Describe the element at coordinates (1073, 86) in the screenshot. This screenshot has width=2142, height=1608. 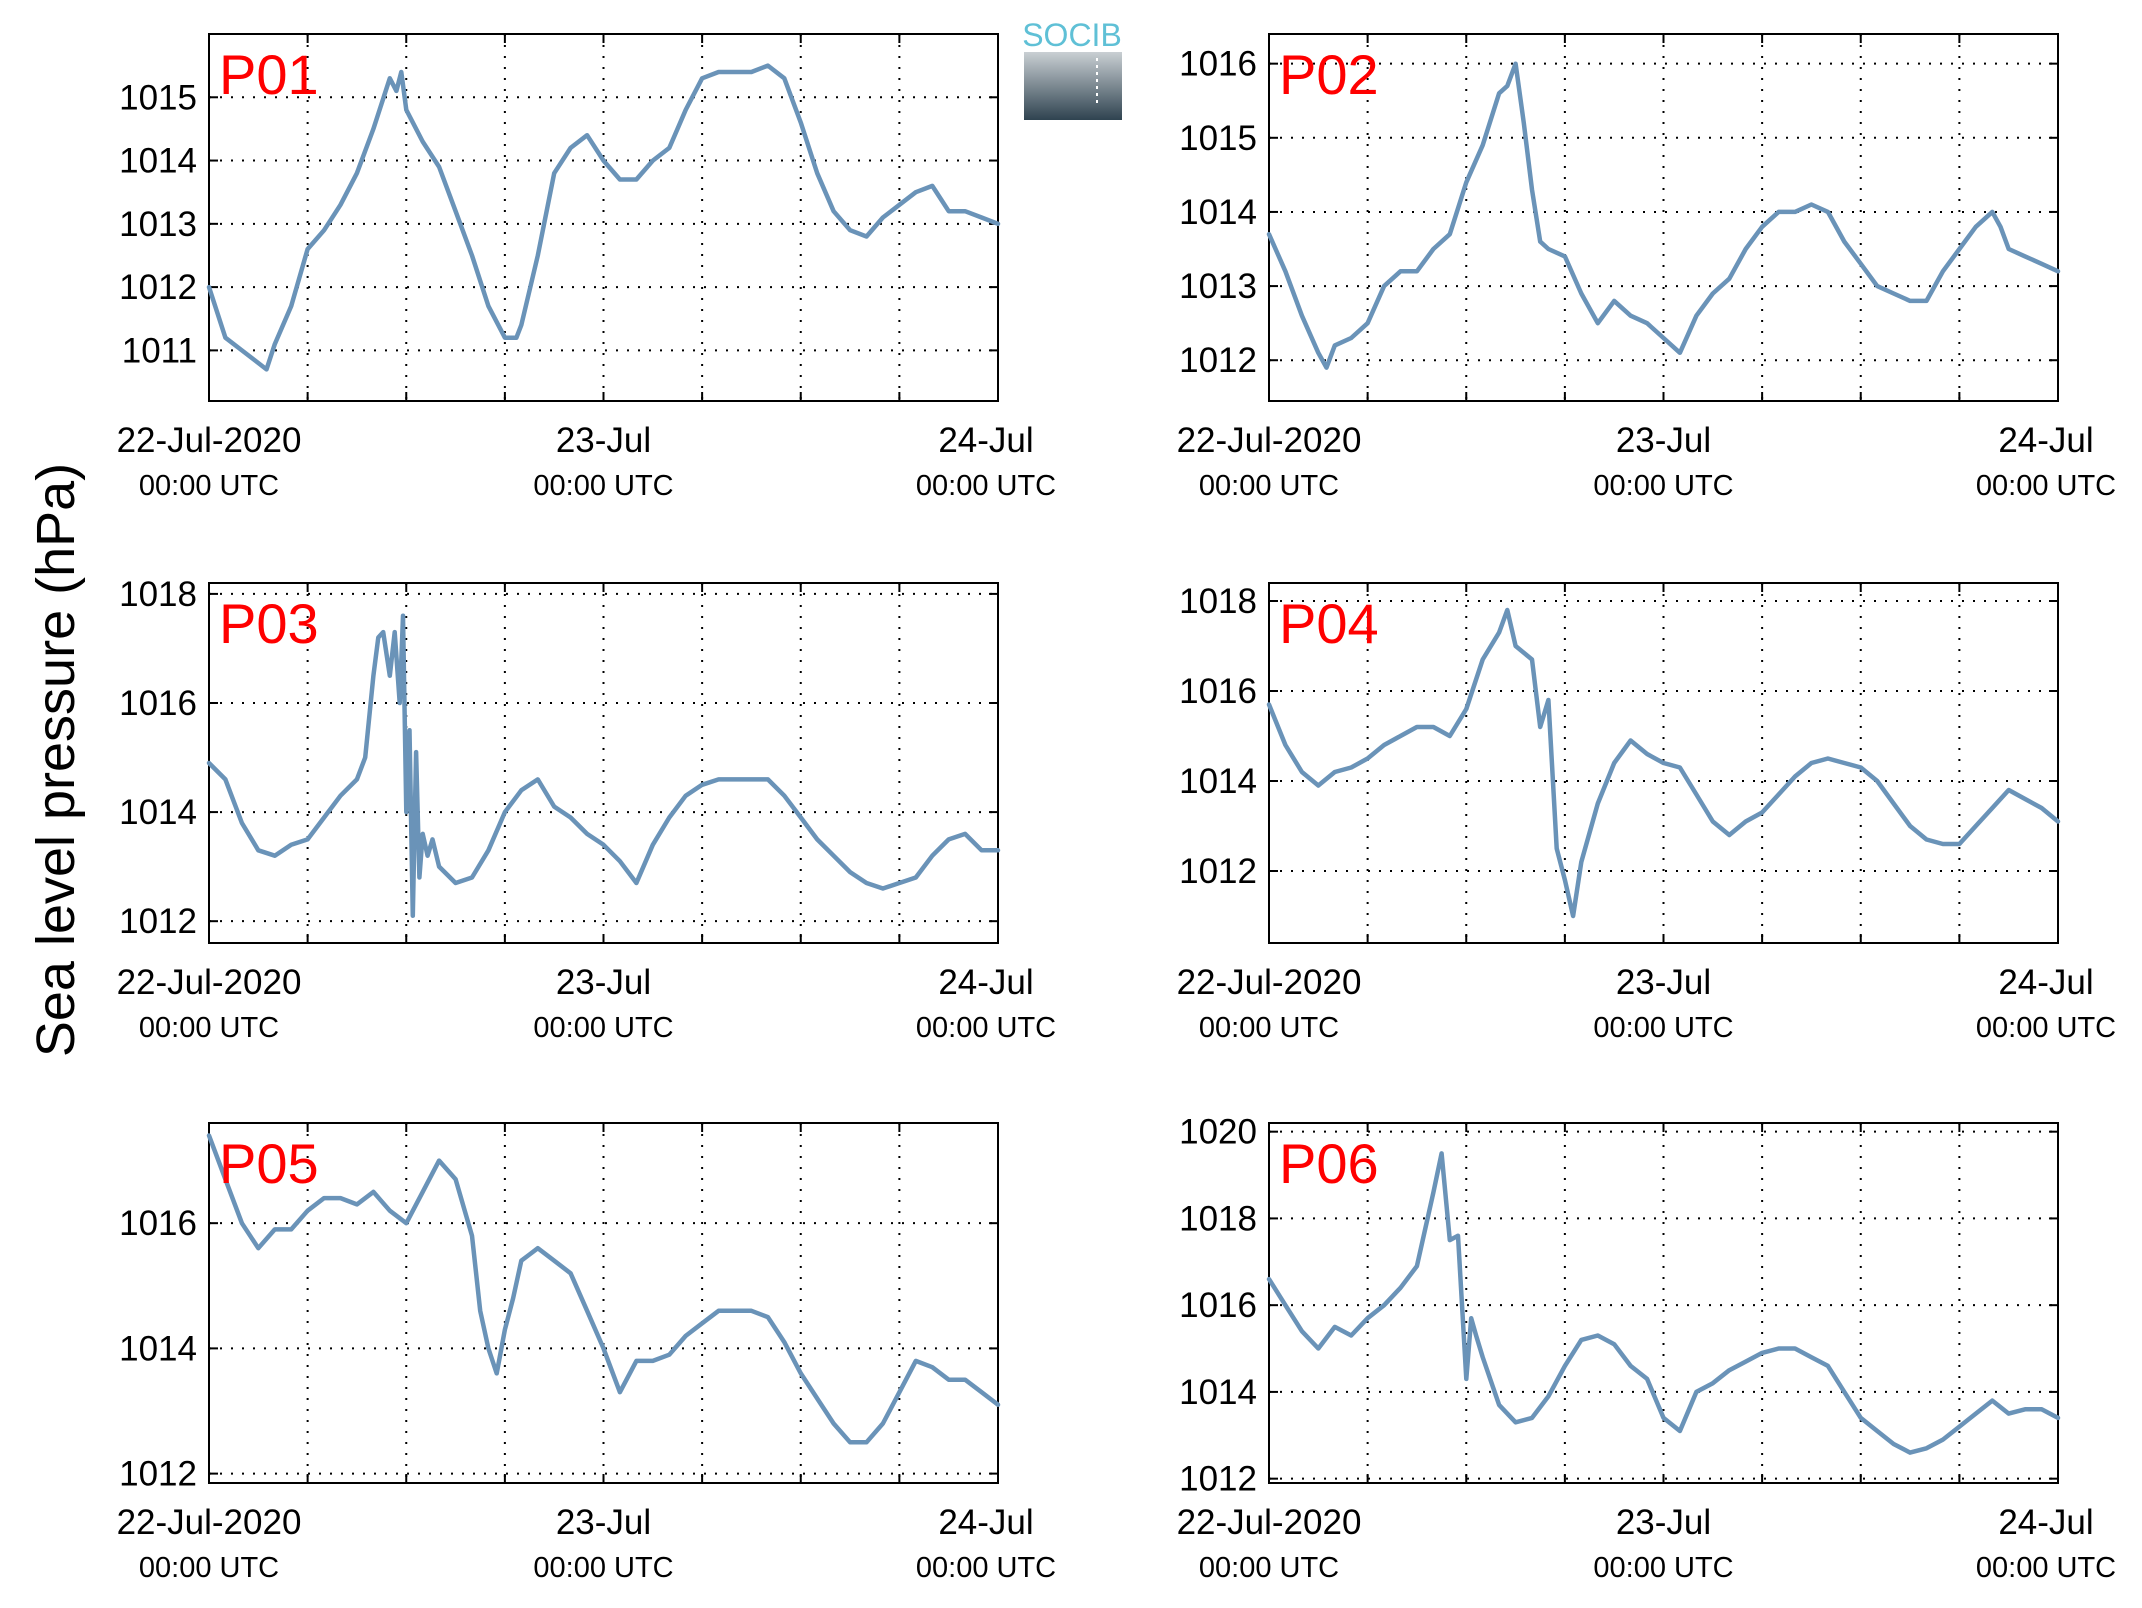
I see `socib-logo-panel` at that location.